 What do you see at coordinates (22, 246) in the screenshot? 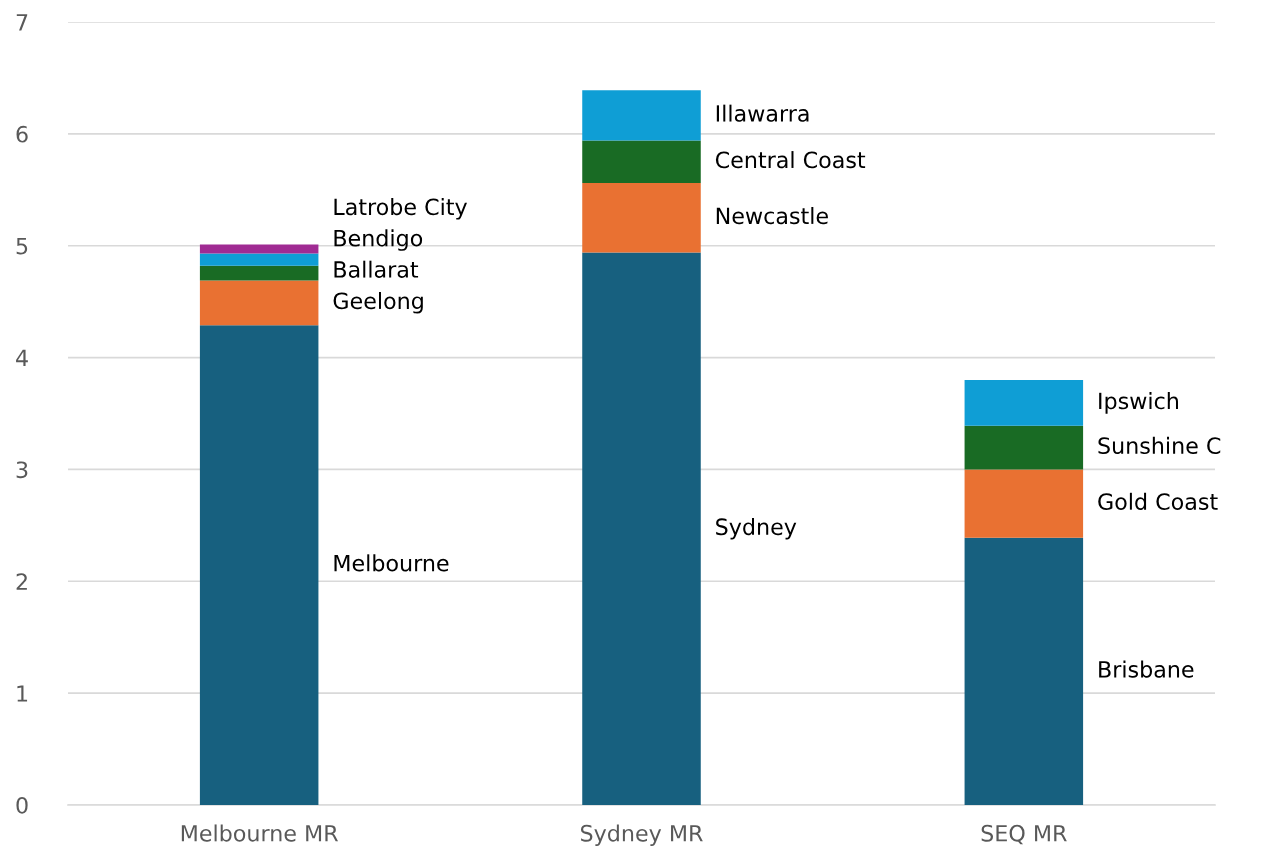
I see `y-tick-label: 5` at bounding box center [22, 246].